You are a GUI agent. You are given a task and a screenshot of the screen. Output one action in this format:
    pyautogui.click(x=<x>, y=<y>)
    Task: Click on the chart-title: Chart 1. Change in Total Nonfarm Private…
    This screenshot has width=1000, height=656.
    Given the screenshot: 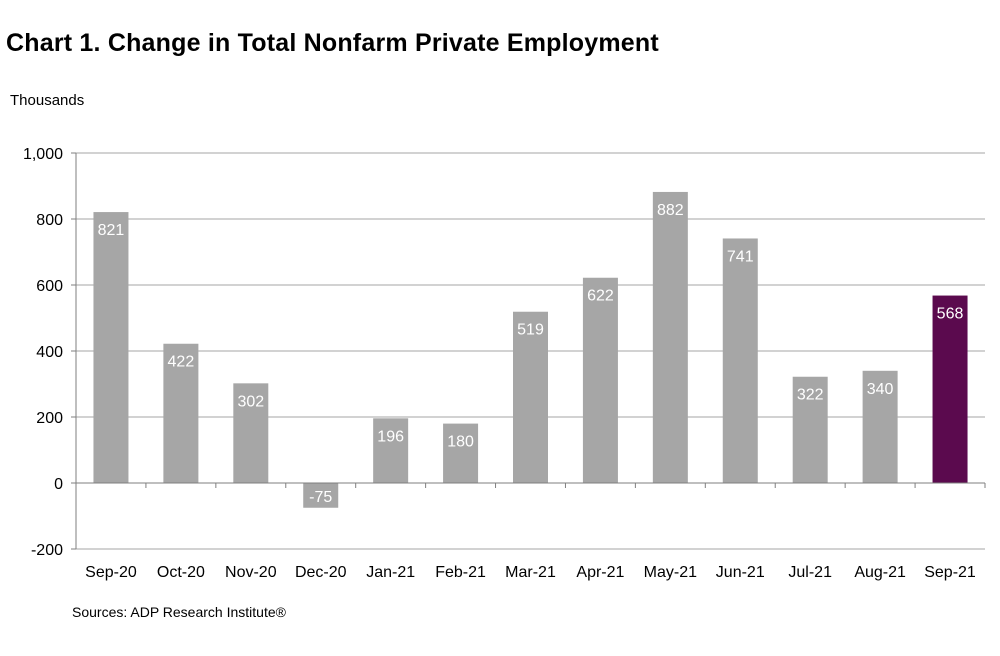 What is the action you would take?
    pyautogui.click(x=332, y=43)
    